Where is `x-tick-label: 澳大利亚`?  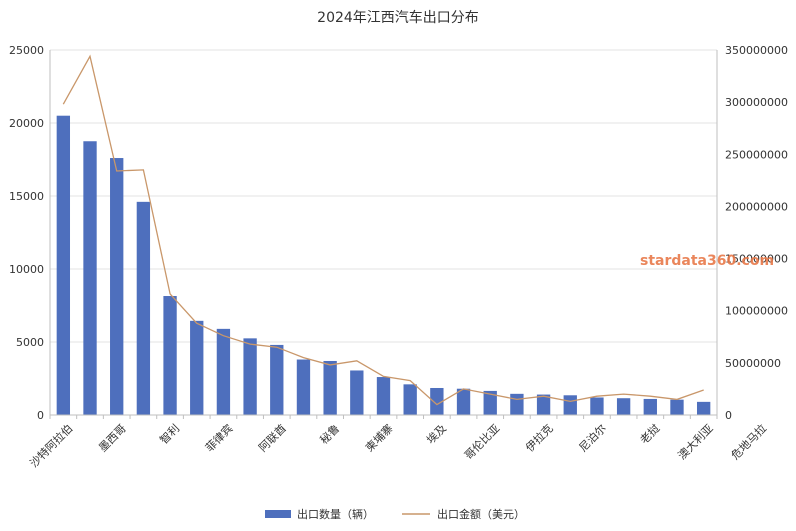 x-tick-label: 澳大利亚 is located at coordinates (695, 441).